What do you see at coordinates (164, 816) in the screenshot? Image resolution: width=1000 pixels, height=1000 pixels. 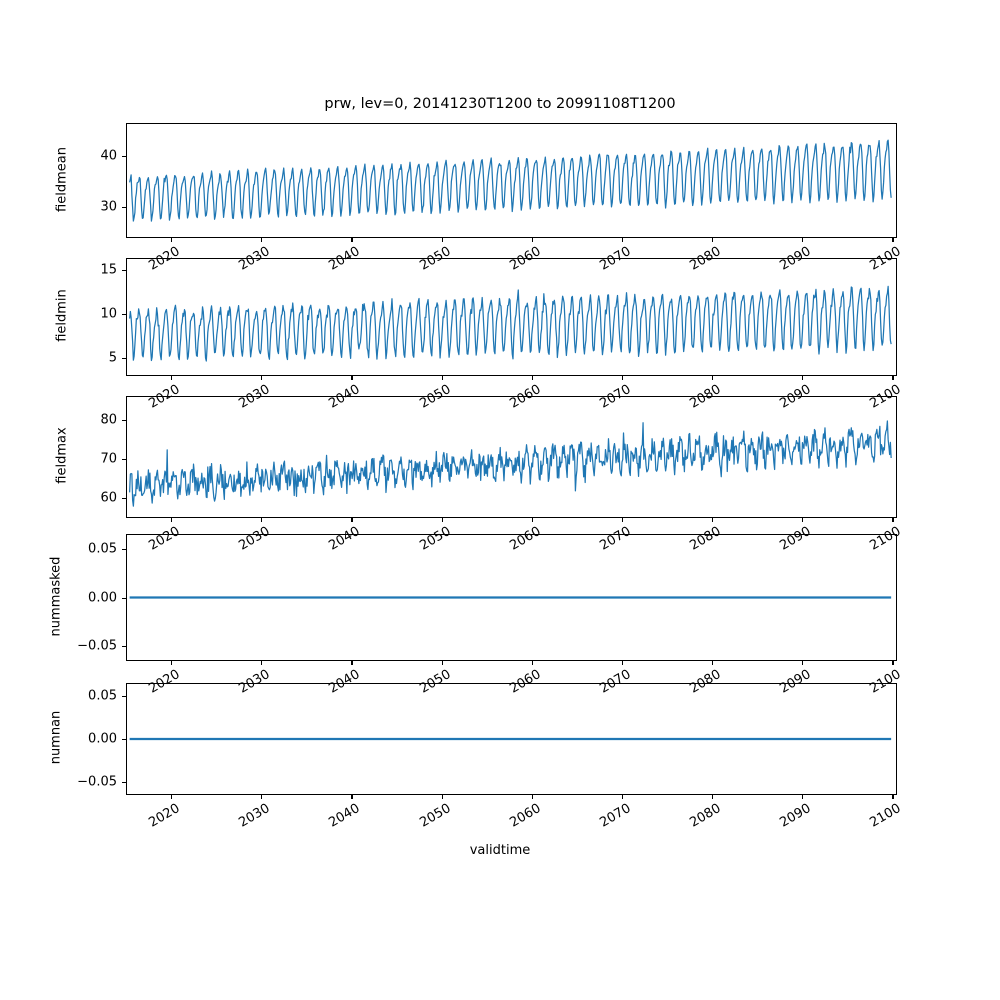 I see `x-tick-label: 2020` at bounding box center [164, 816].